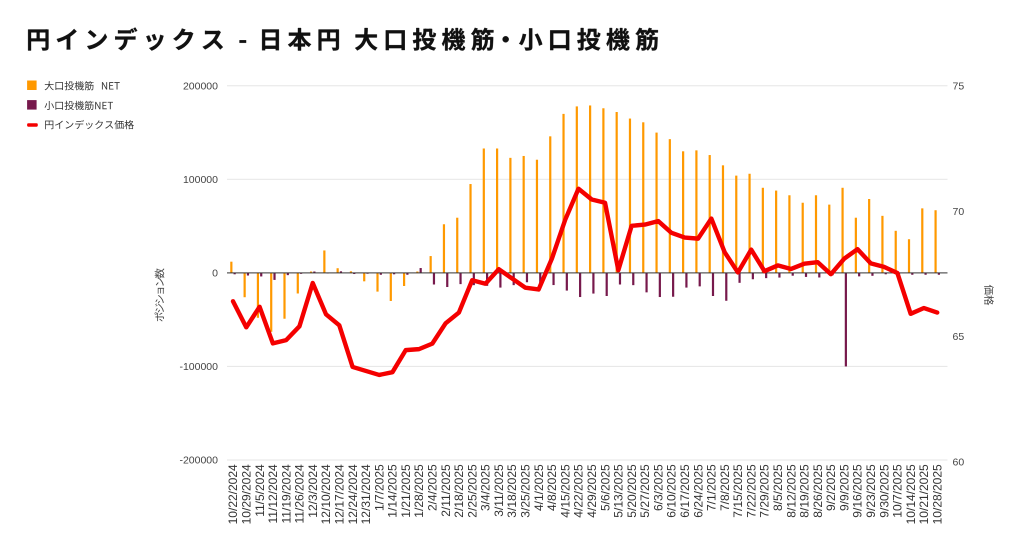  I want to click on svg-text: 6/10/2025, so click(672, 491).